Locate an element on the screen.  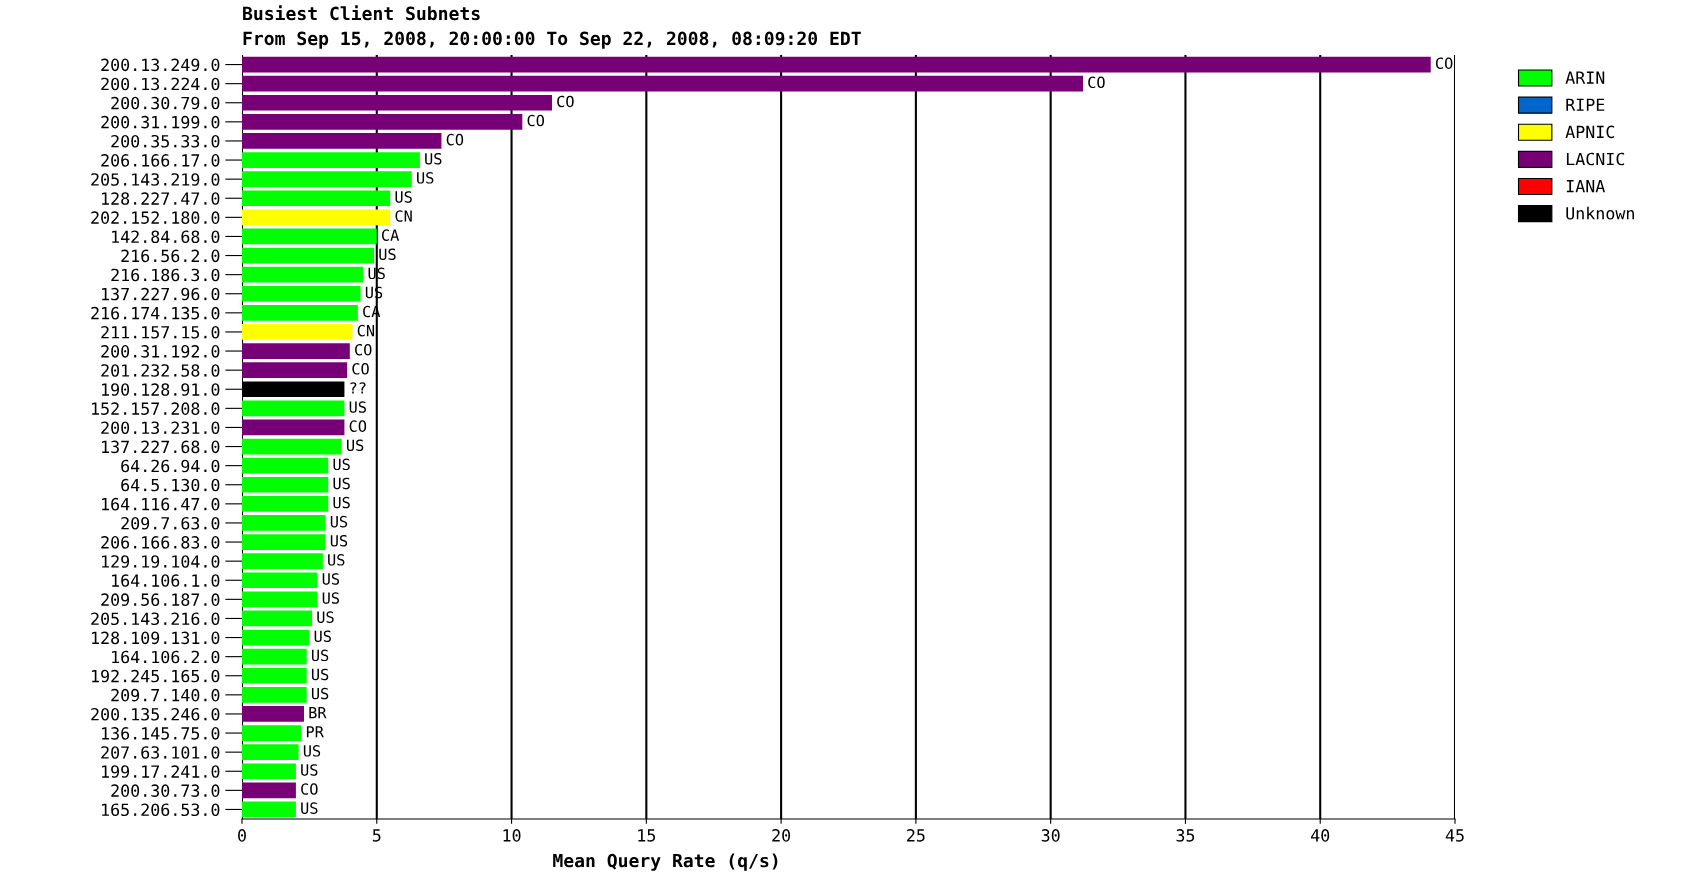
y-tick-label: 200.30.73.0 is located at coordinates (165, 790).